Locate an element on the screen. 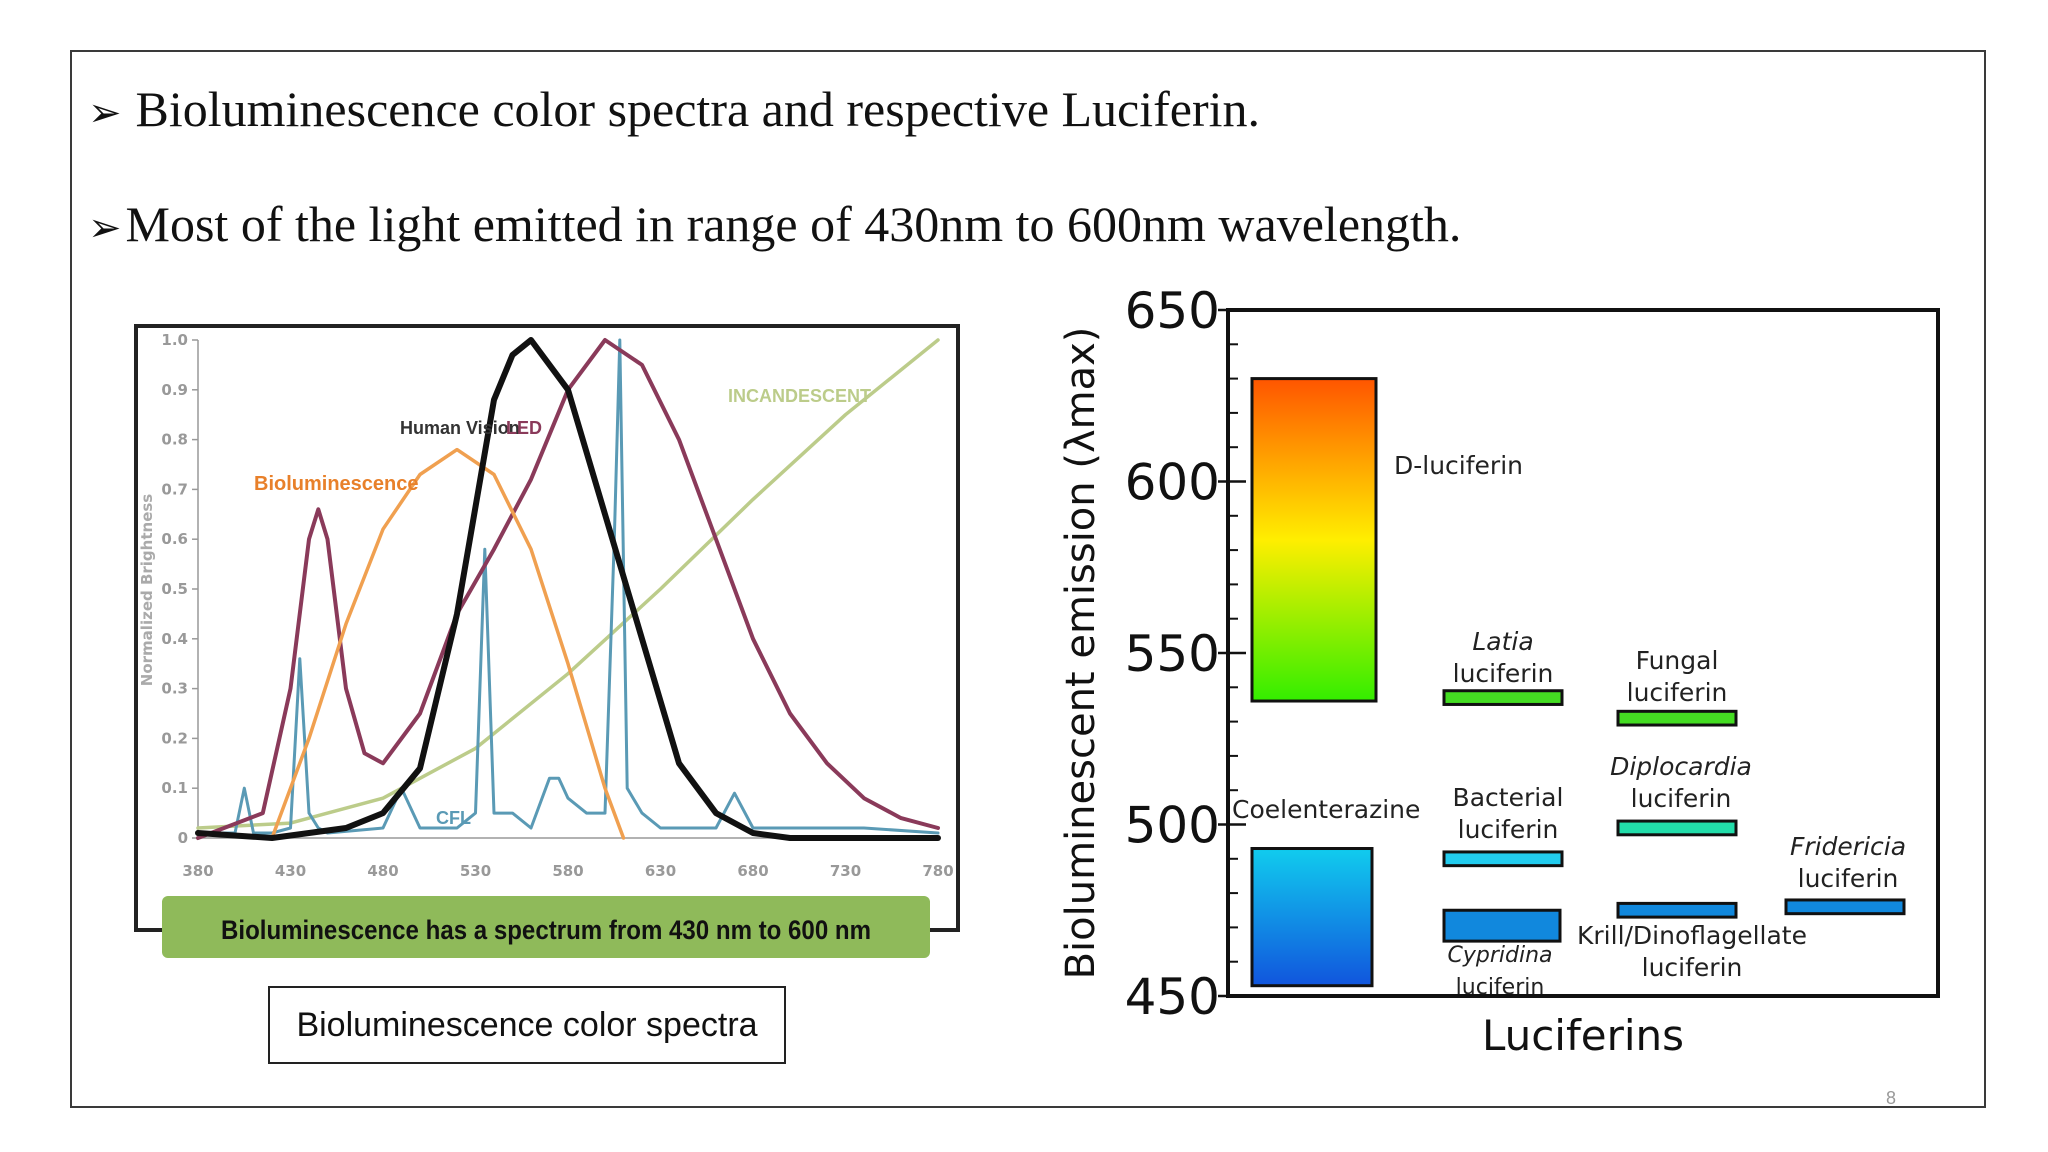  luciferin-label-4-1: luciferin is located at coordinates (1500, 987).